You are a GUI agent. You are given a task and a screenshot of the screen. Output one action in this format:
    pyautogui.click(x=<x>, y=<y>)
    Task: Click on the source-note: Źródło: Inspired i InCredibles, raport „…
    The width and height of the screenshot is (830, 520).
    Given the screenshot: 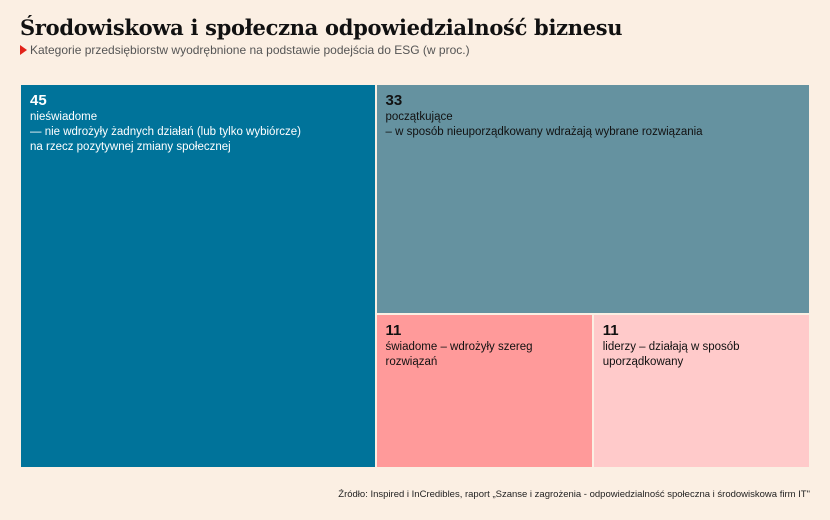 What is the action you would take?
    pyautogui.click(x=574, y=494)
    